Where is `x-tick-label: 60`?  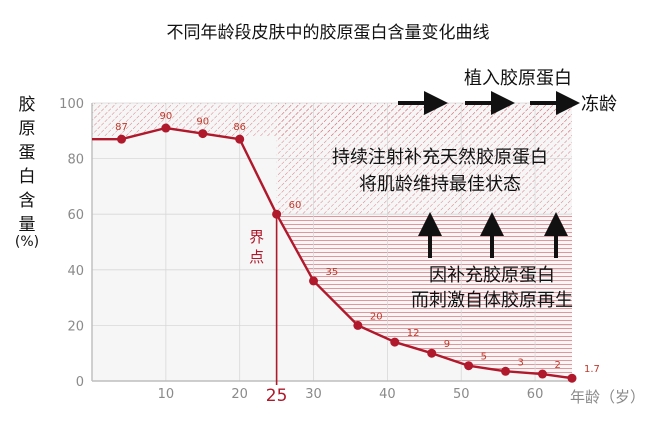
x-tick-label: 60 is located at coordinates (535, 394).